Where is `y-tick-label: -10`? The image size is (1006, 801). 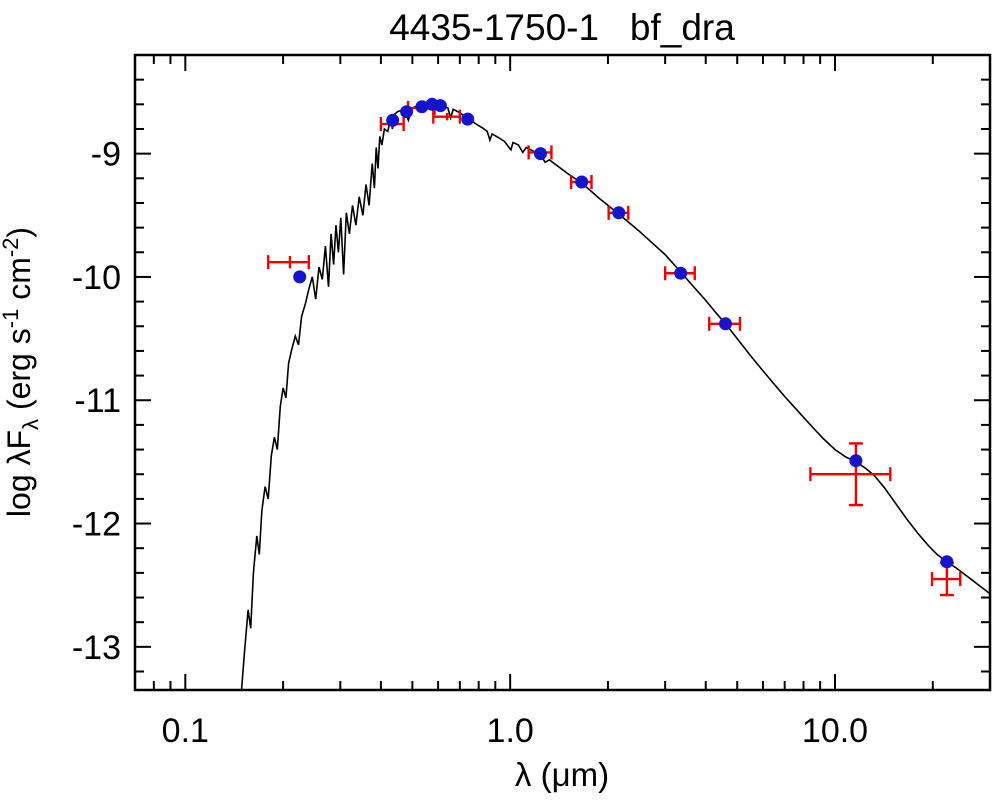 y-tick-label: -10 is located at coordinates (96, 278).